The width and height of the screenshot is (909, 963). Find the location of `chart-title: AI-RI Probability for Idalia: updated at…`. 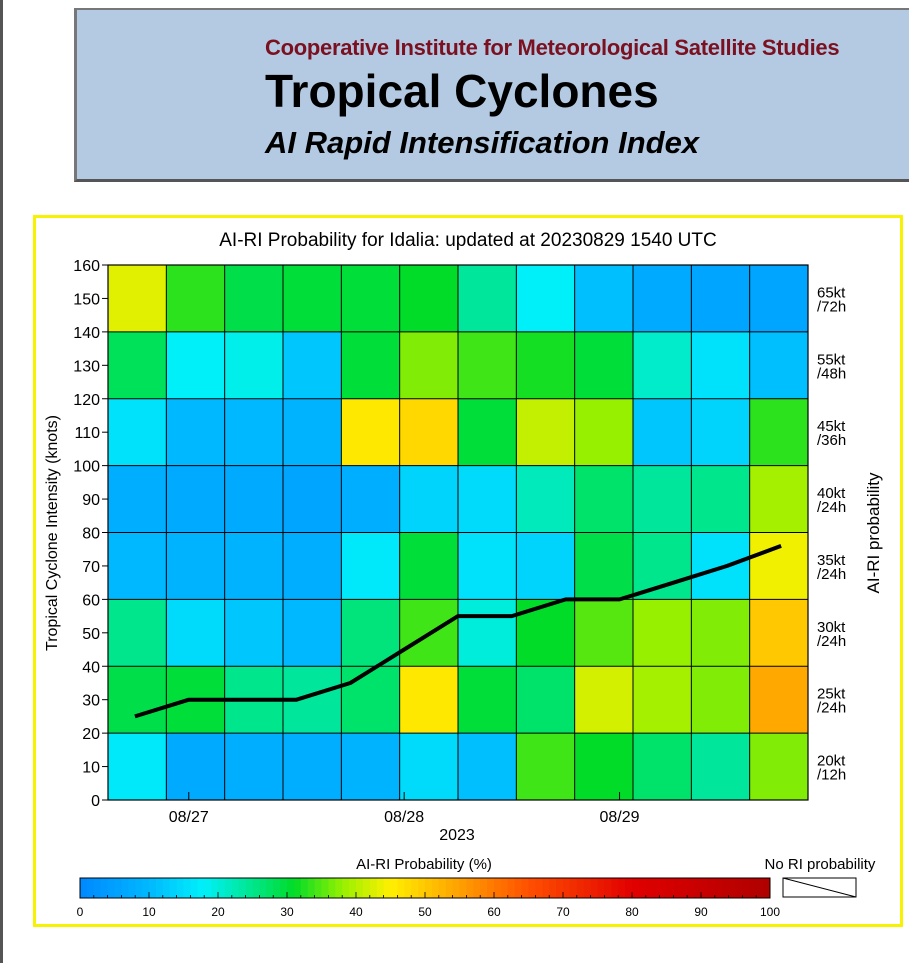

chart-title: AI-RI Probability for Idalia: updated at… is located at coordinates (467, 240).